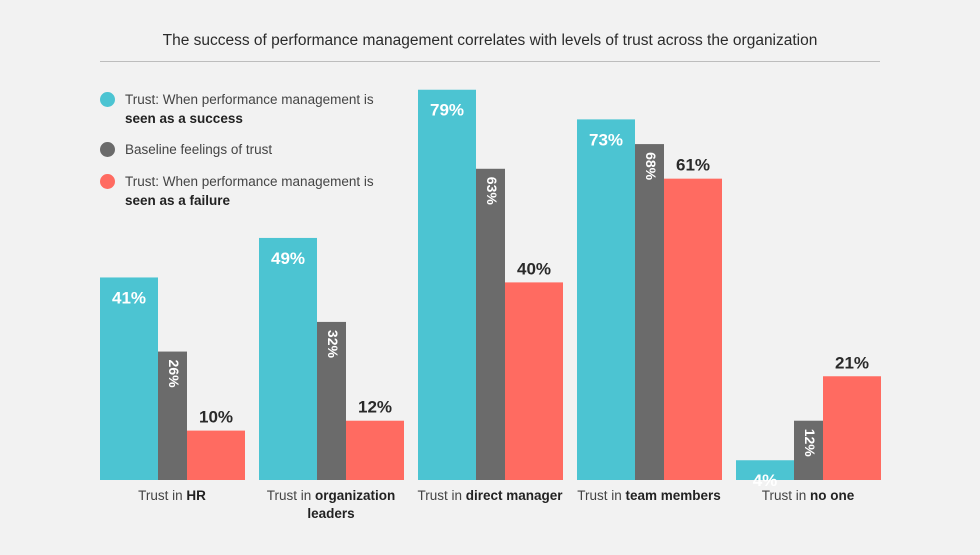 This screenshot has height=555, width=980. Describe the element at coordinates (199, 149) in the screenshot. I see `legend-label-baseline: Baseline feelings of trust` at that location.